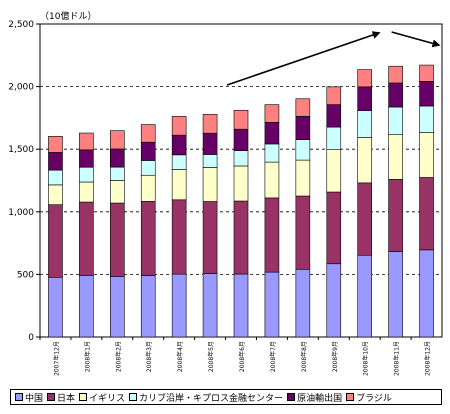 The image size is (450, 414). I want to click on legend-item: ブラジル, so click(369, 397).